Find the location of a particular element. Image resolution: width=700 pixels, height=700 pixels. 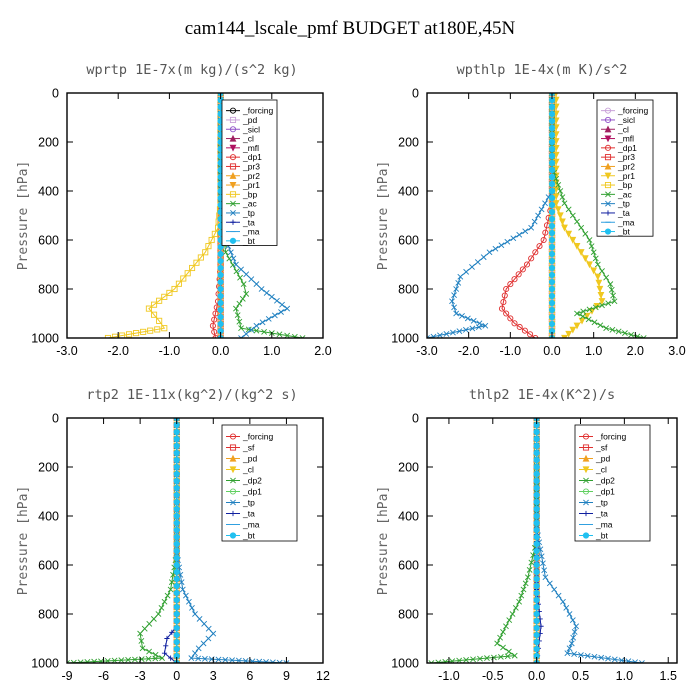

y-tick-label: 800 is located at coordinates (408, 615).